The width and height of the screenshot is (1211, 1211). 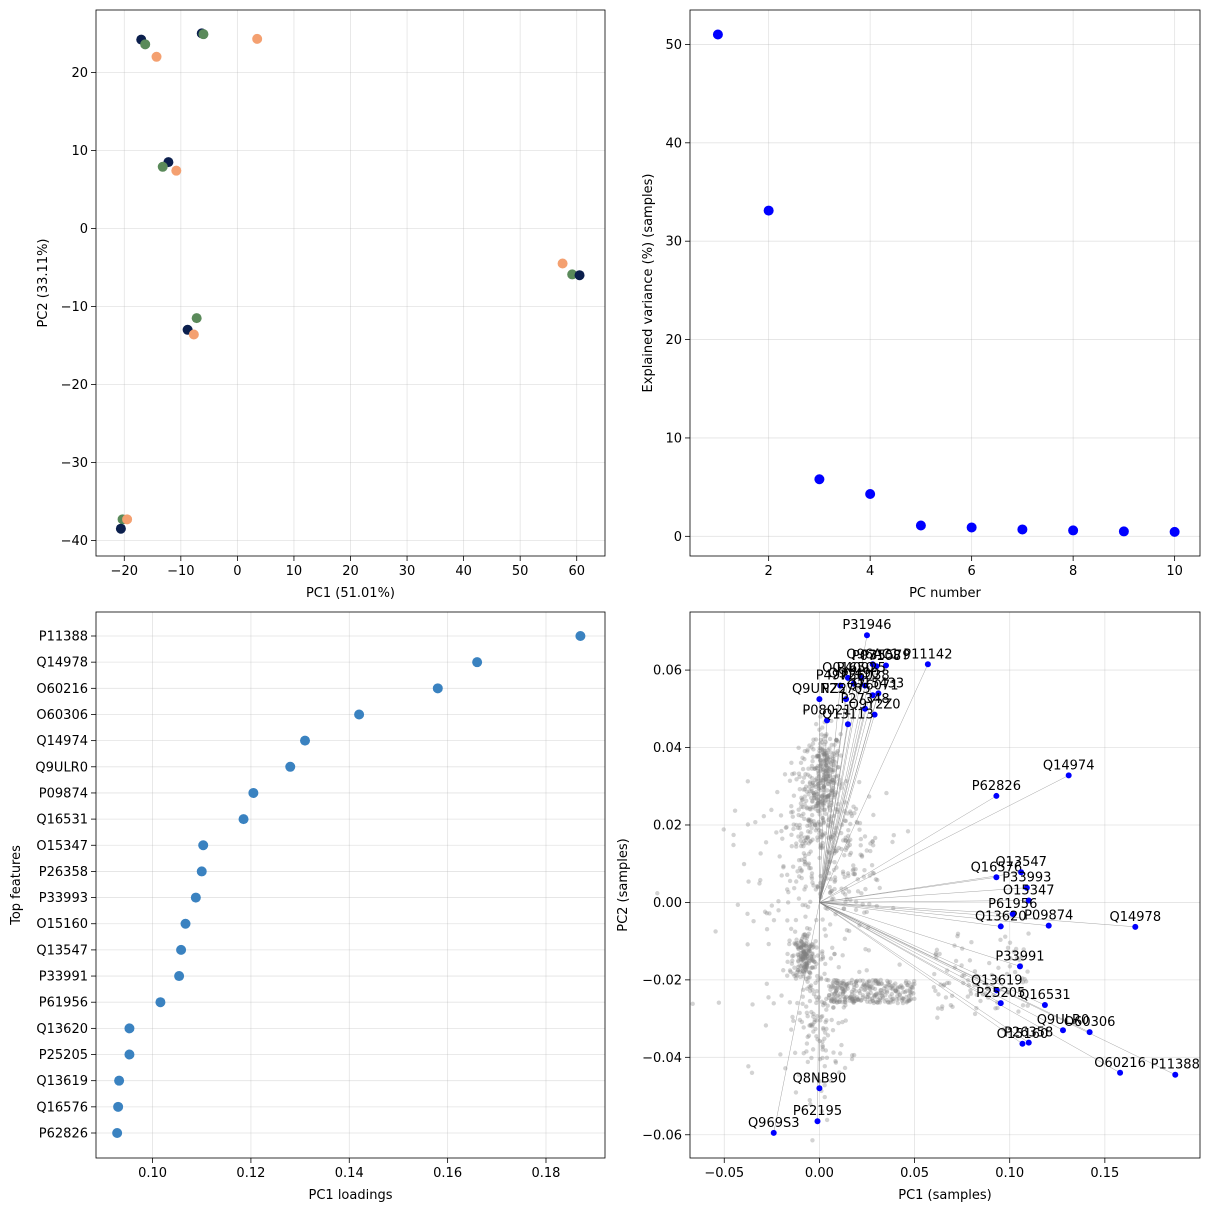 What do you see at coordinates (662, 980) in the screenshot?
I see `y-tick-label: −0.02` at bounding box center [662, 980].